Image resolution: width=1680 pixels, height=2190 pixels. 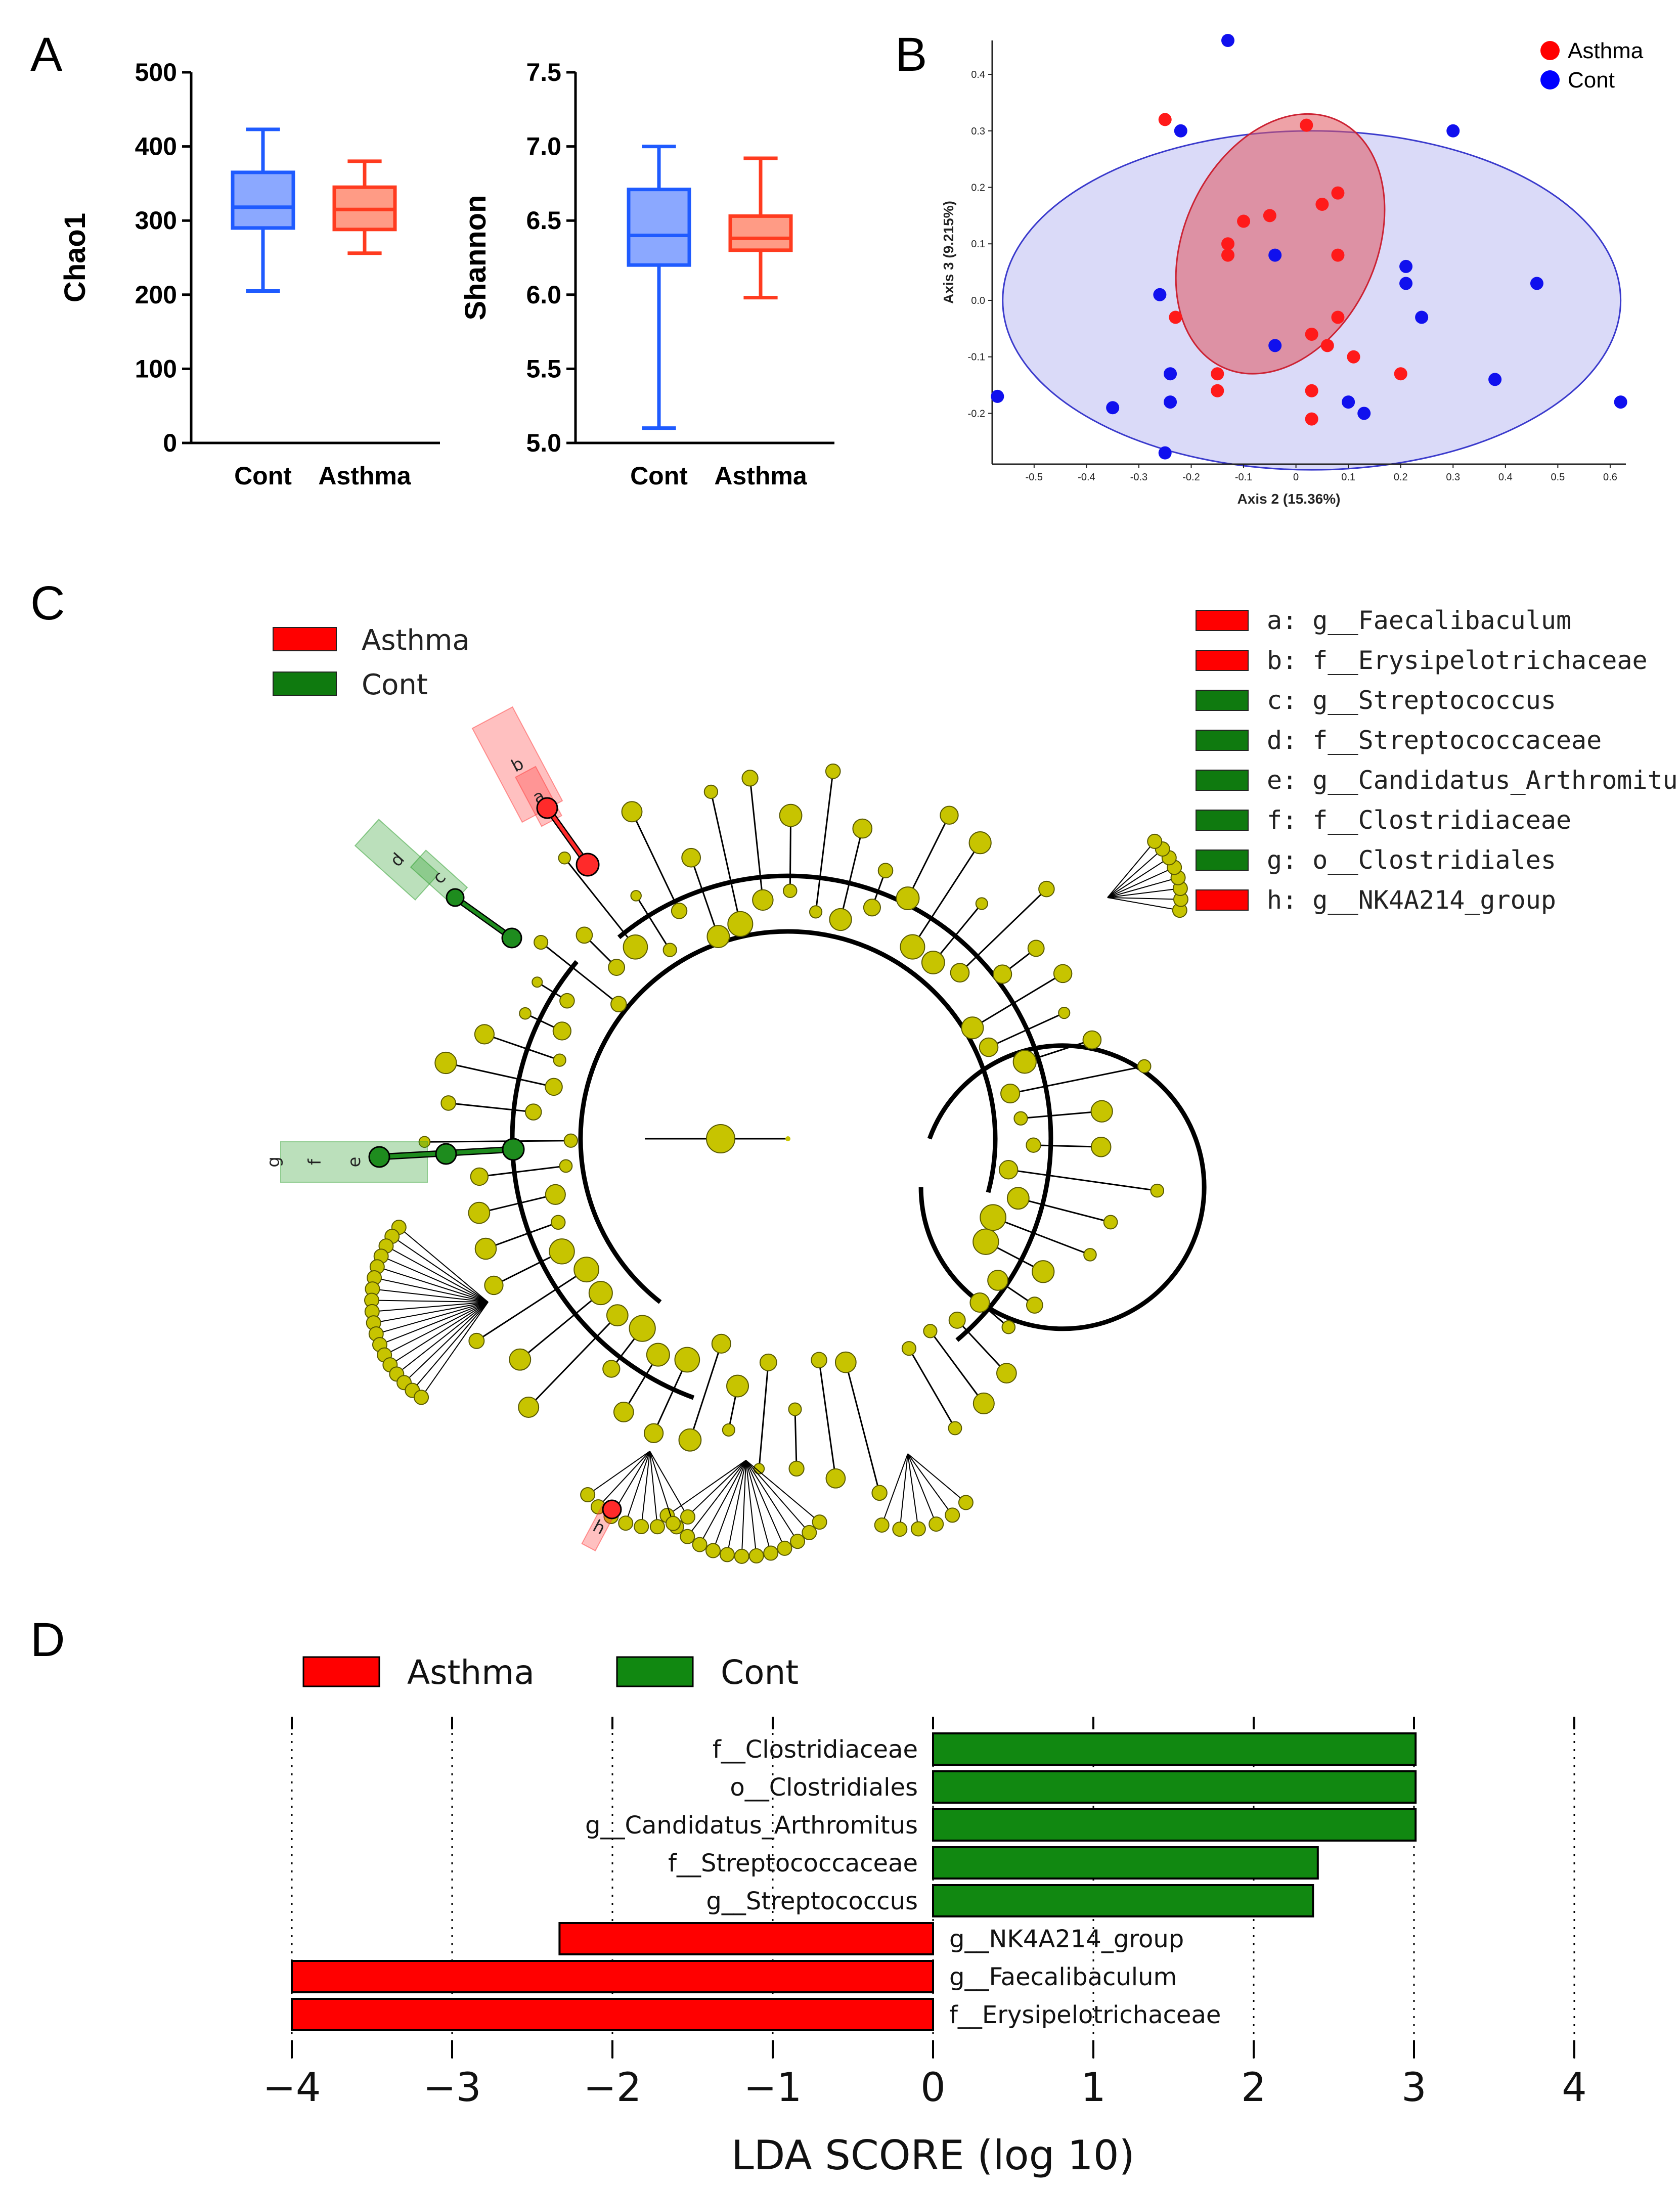 What do you see at coordinates (1574, 2088) in the screenshot?
I see `x-tick-label: 4` at bounding box center [1574, 2088].